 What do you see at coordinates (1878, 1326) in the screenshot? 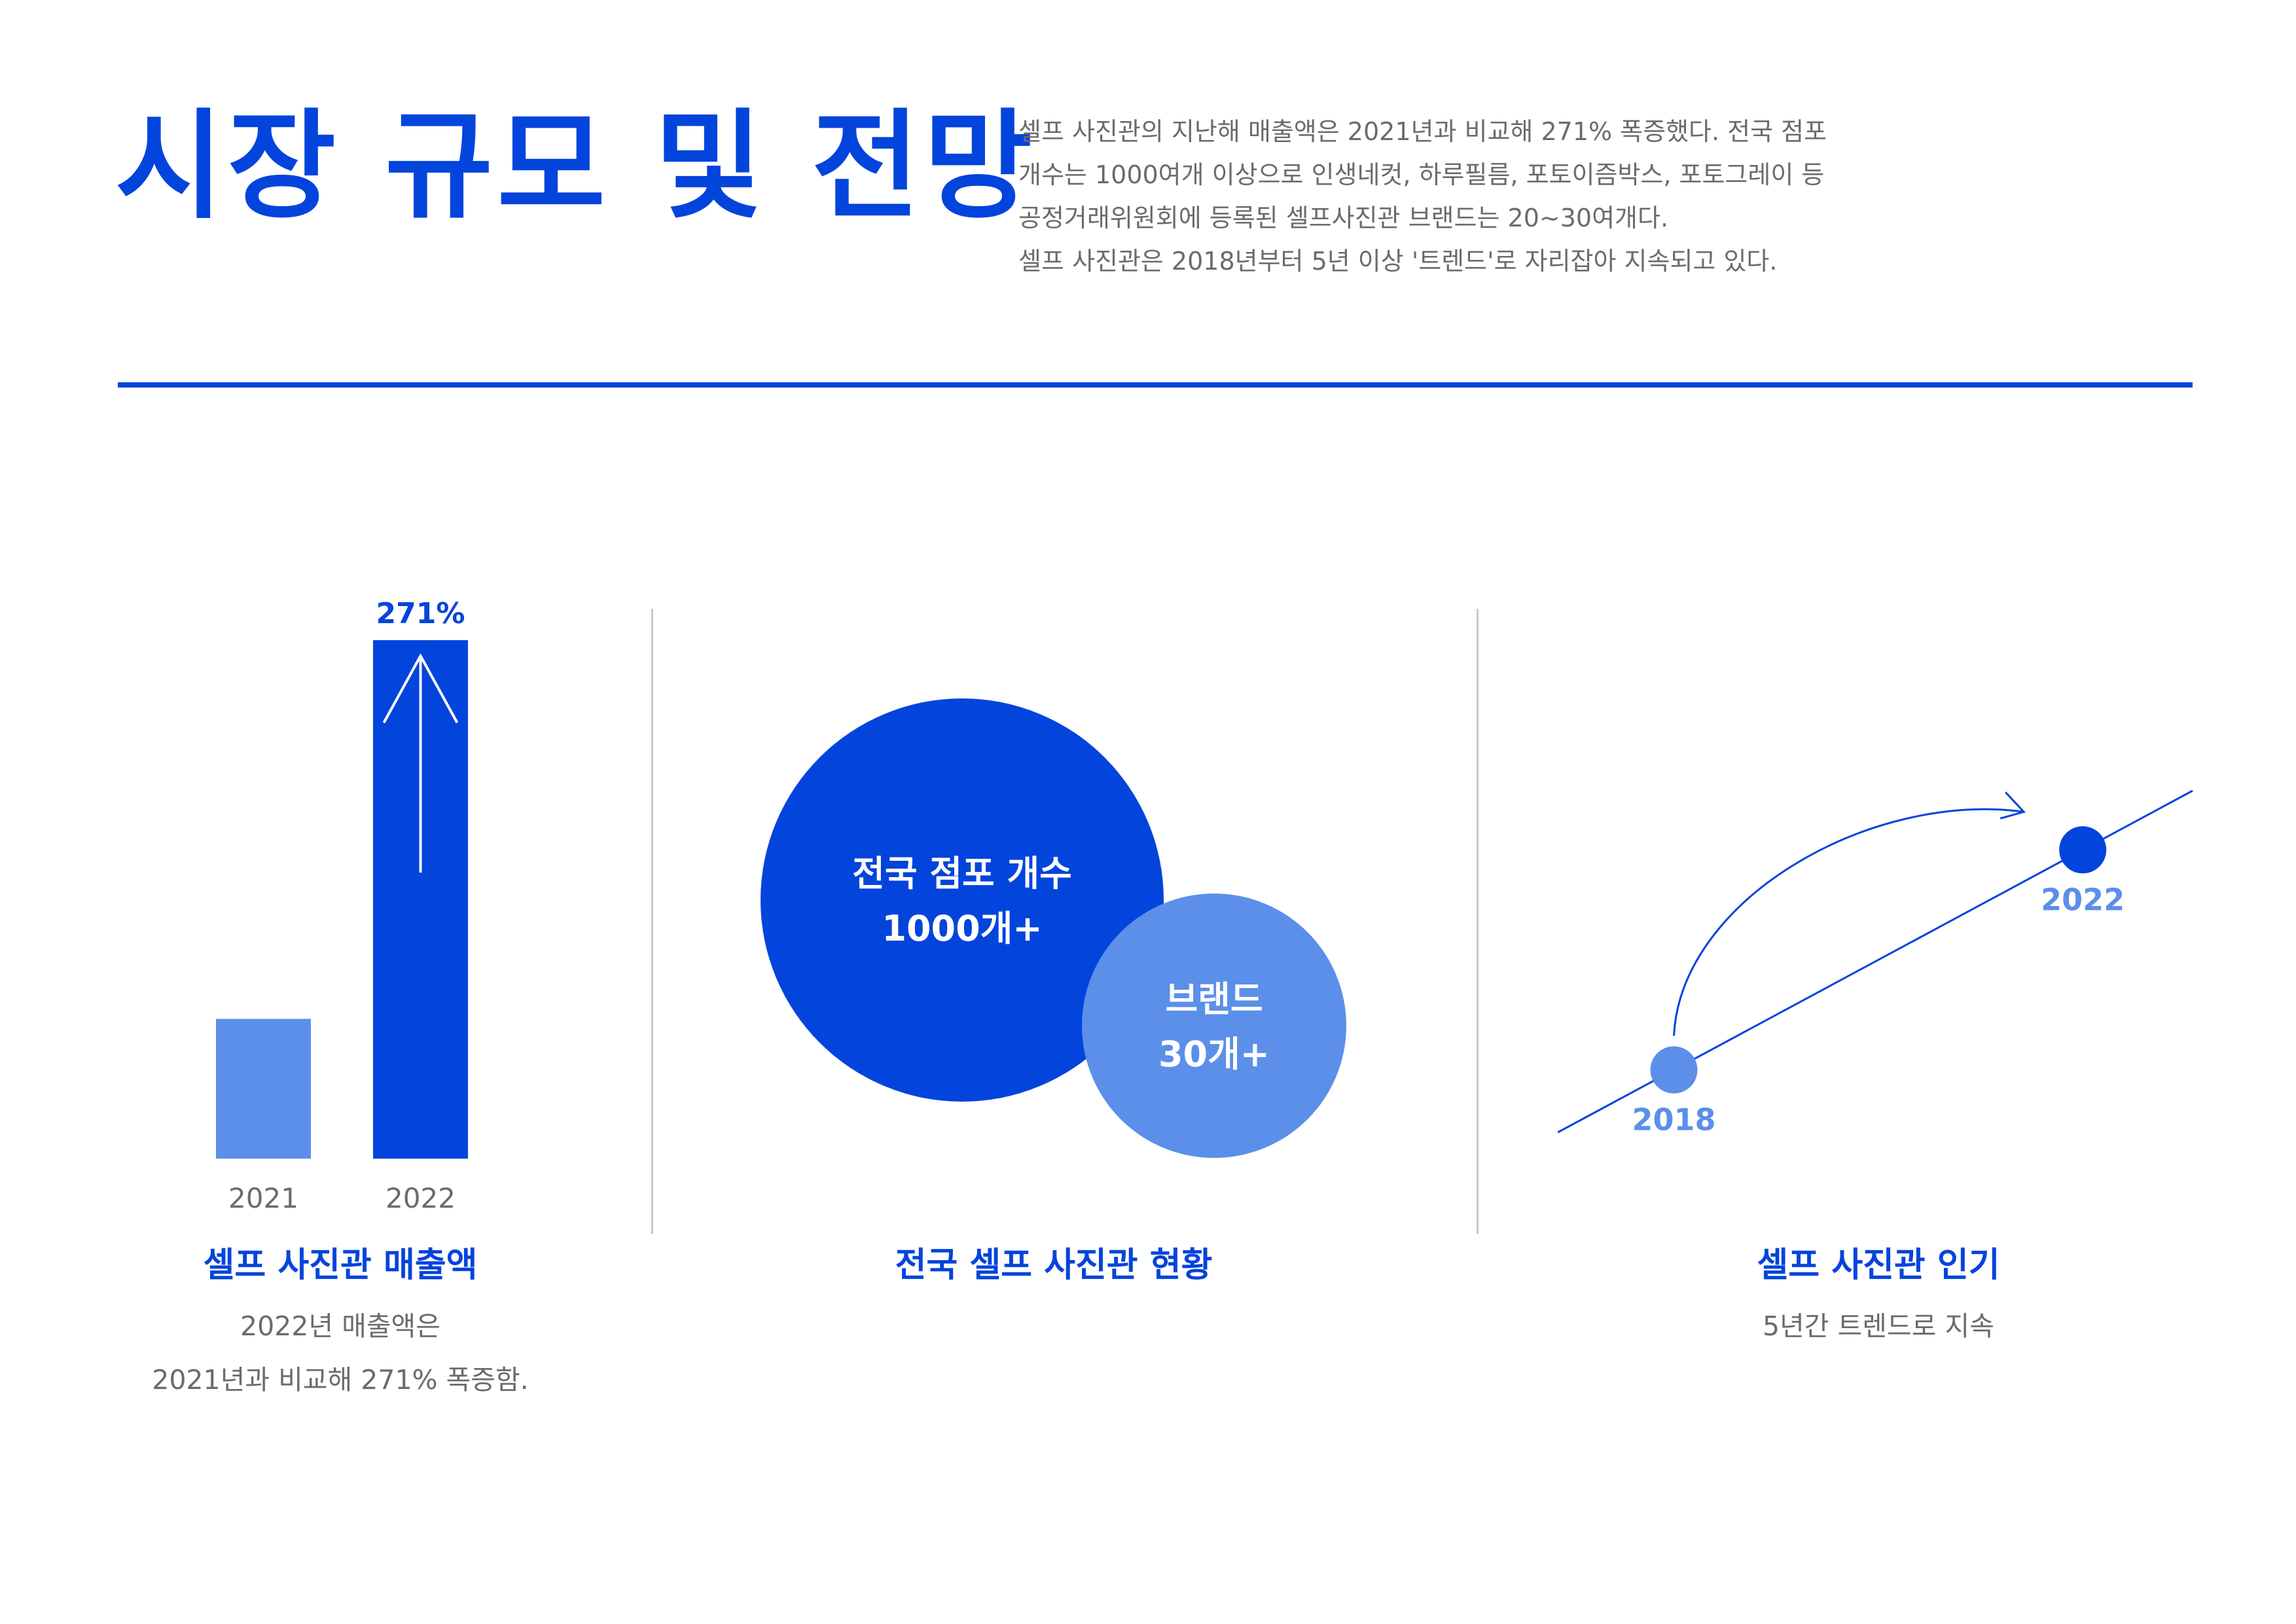
I see `popularity-panel-desc: 5년간 트렌드로 지속` at bounding box center [1878, 1326].